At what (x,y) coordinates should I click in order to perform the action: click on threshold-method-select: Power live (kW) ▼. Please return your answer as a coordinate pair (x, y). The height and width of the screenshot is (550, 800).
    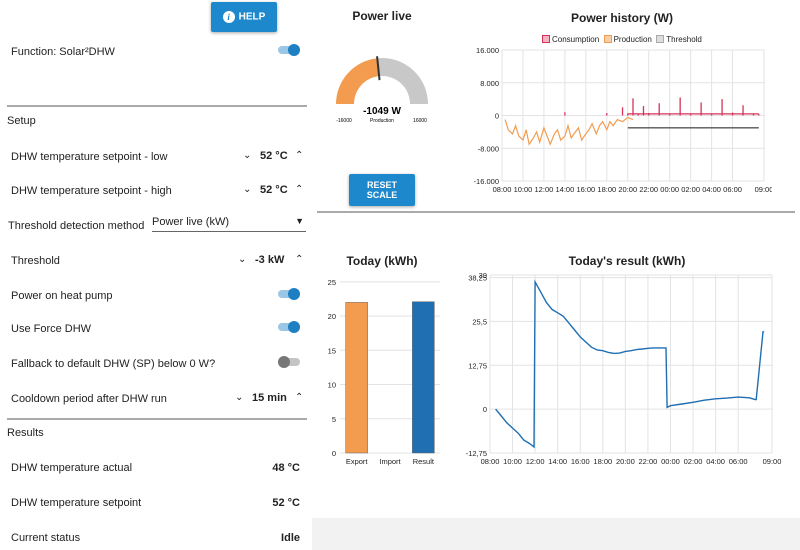
    Looking at the image, I should click on (229, 224).